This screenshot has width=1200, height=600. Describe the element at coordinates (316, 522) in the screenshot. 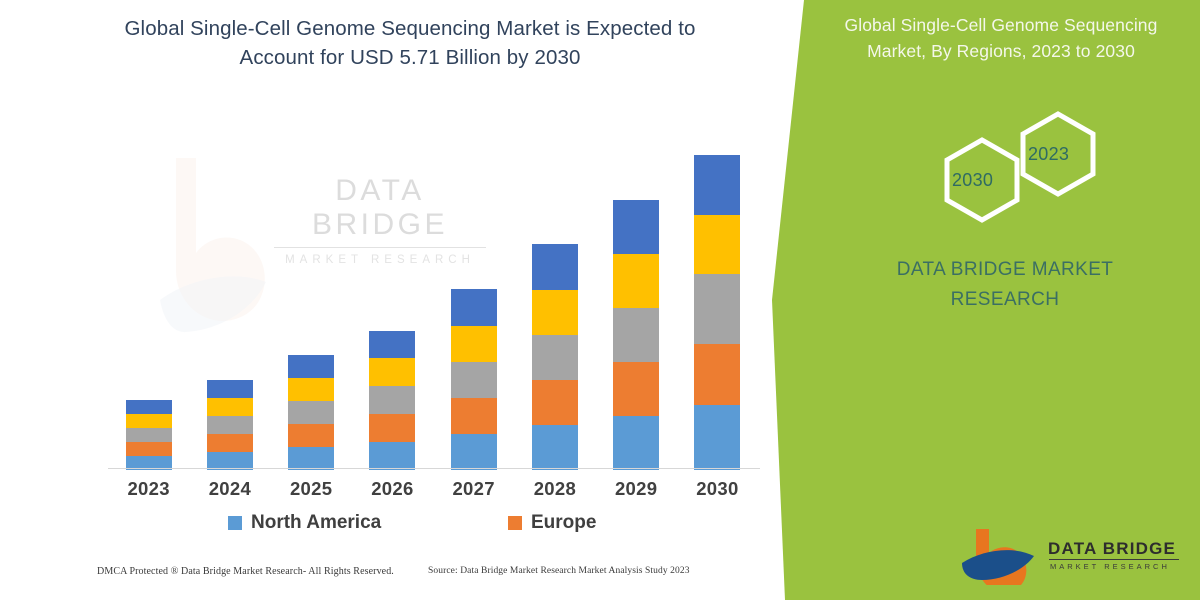

I see `legend-label: North America` at that location.